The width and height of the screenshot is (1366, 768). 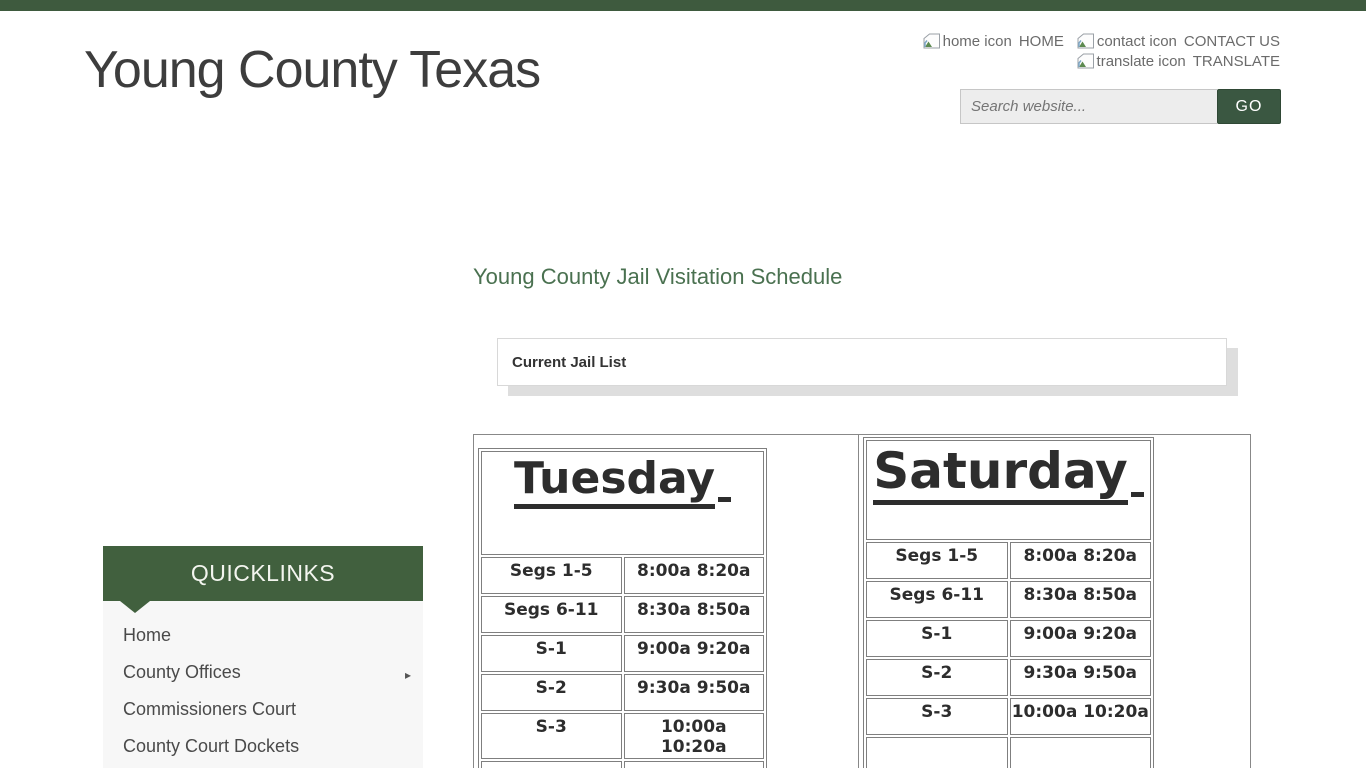 What do you see at coordinates (1000, 474) in the screenshot?
I see `day-name: Saturday` at bounding box center [1000, 474].